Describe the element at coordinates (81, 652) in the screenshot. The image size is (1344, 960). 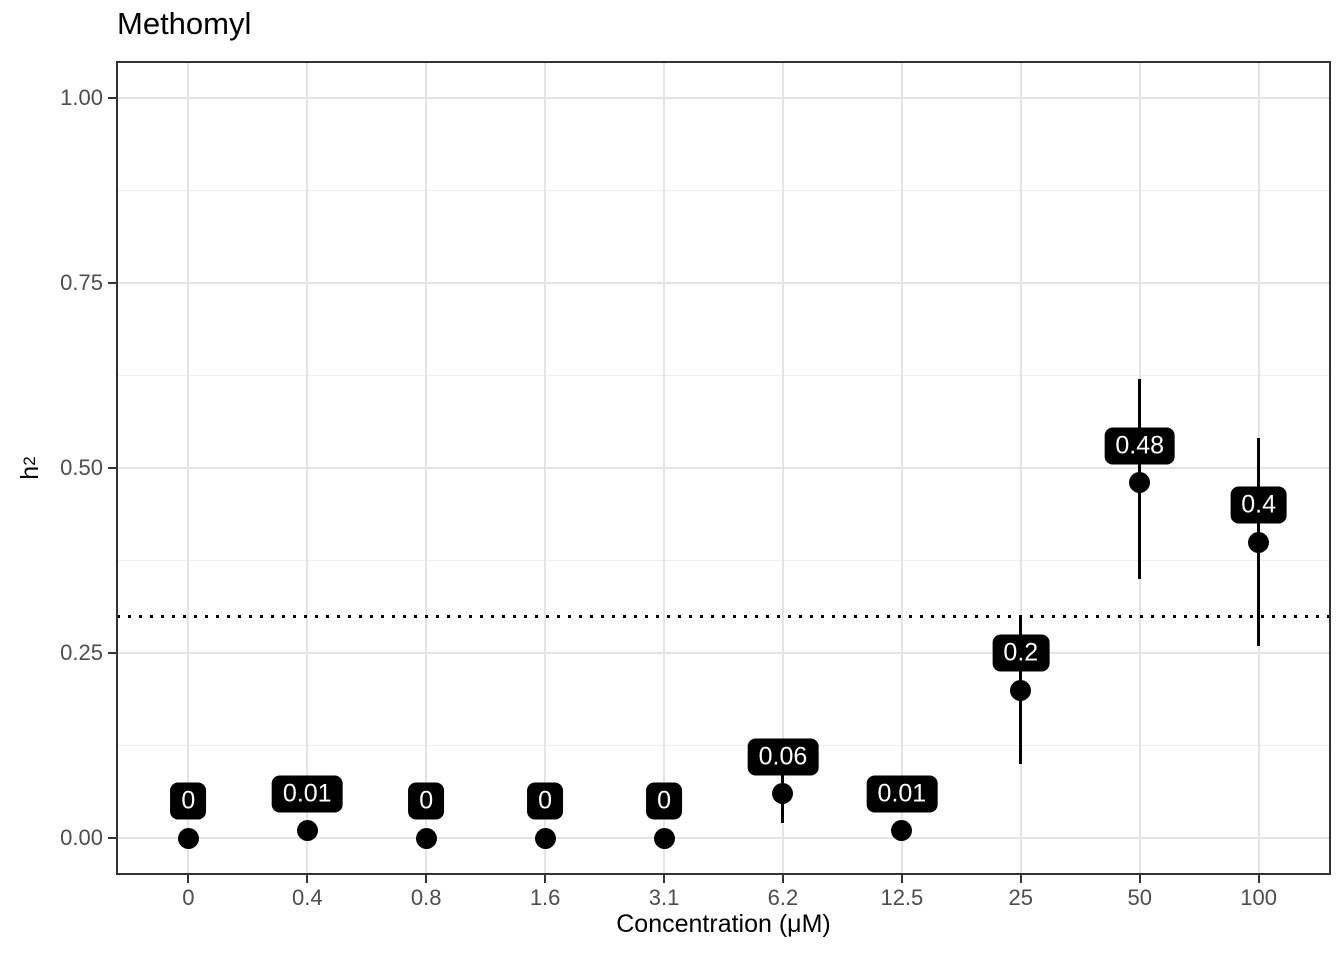
I see `y-axis-tick-label: 0.25` at that location.